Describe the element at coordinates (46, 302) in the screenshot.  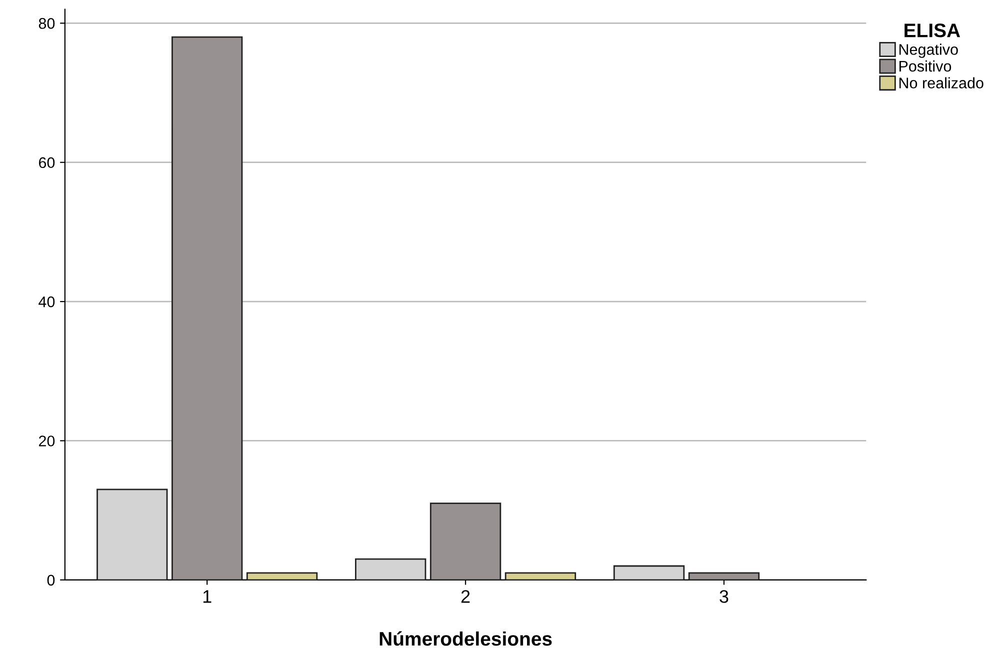
I see `y-tick-label: 40` at that location.